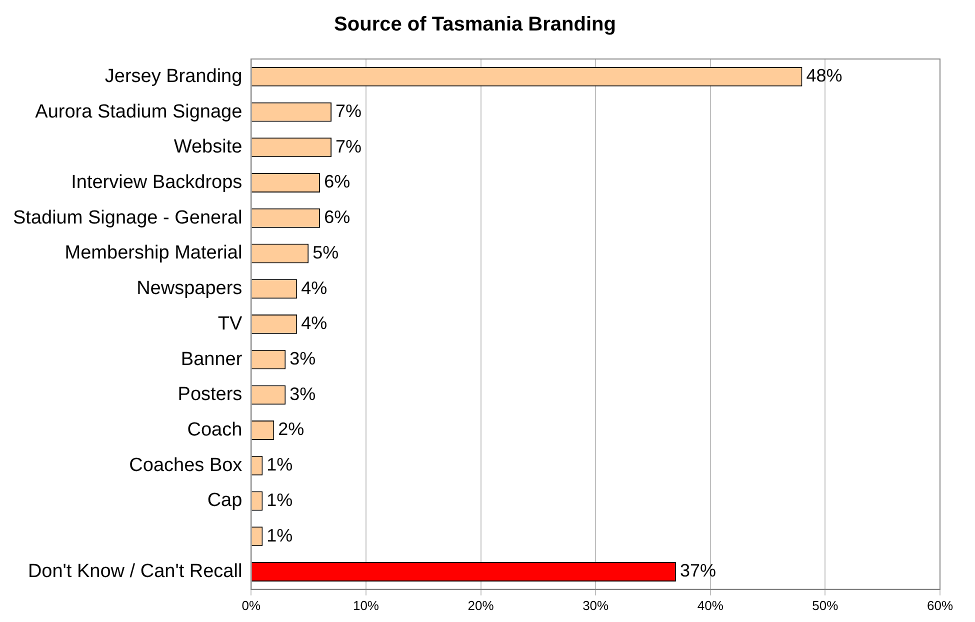 Image resolution: width=975 pixels, height=622 pixels. Describe the element at coordinates (710, 605) in the screenshot. I see `x-tick-label: 40%` at that location.